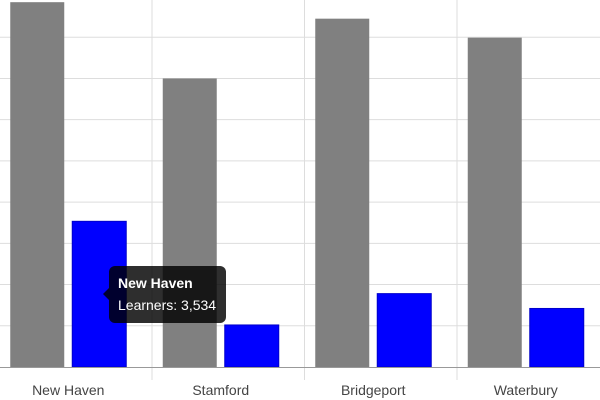  Describe the element at coordinates (68, 390) in the screenshot. I see `x-tick-label: New Haven` at that location.